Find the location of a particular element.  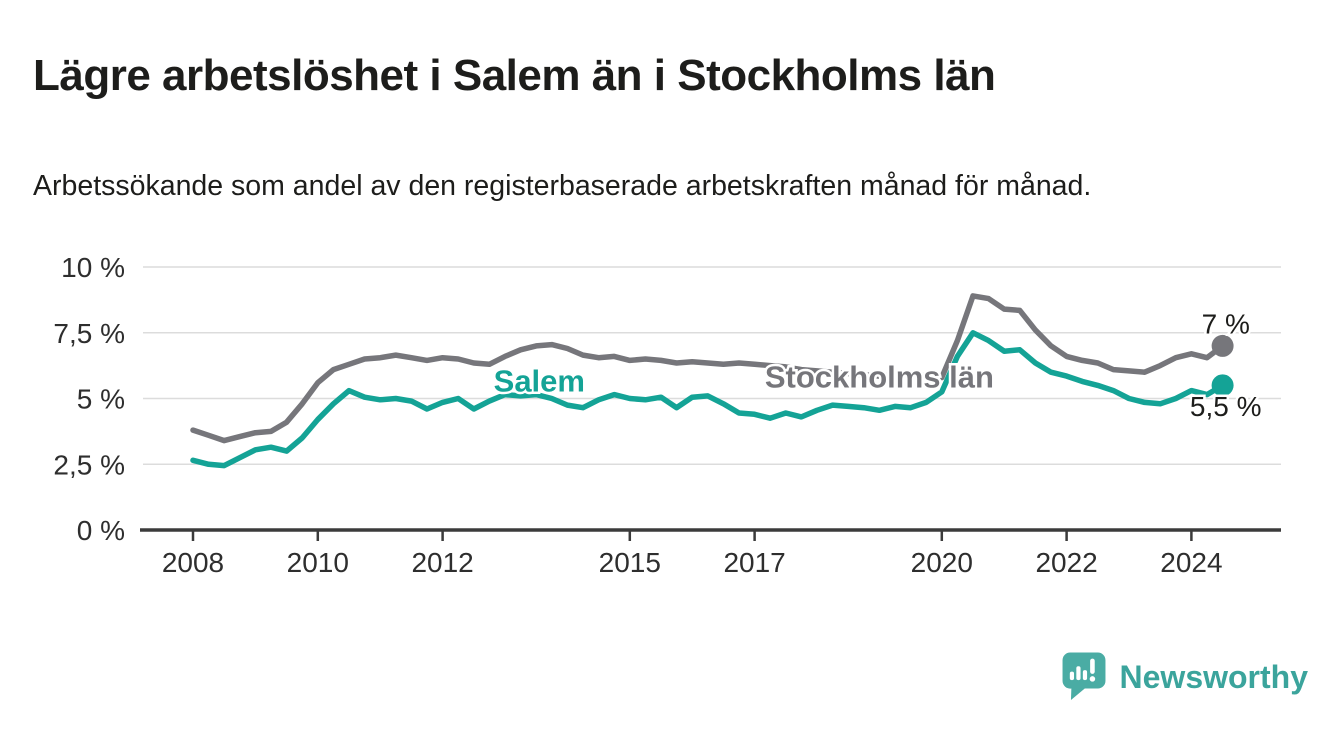

newsworthy-brand: Newsworthy is located at coordinates (1184, 677).